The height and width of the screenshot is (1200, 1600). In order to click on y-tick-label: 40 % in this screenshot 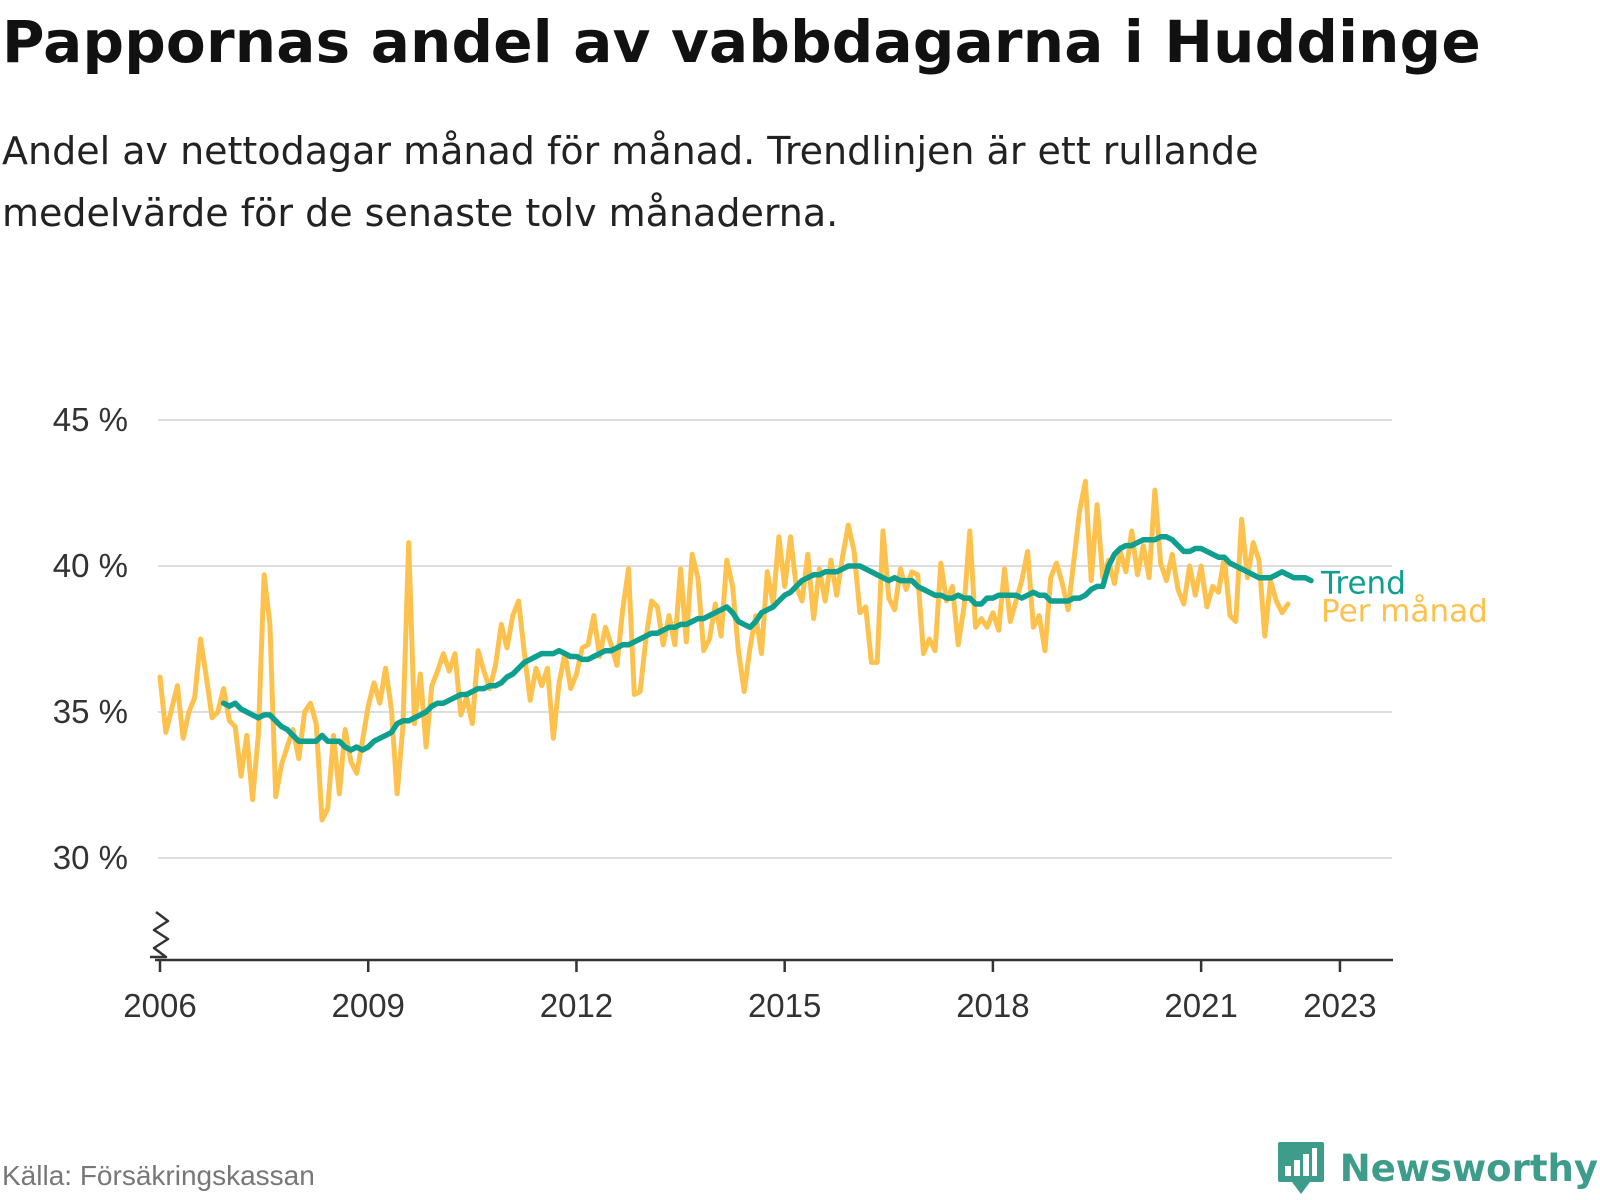, I will do `click(90, 565)`.